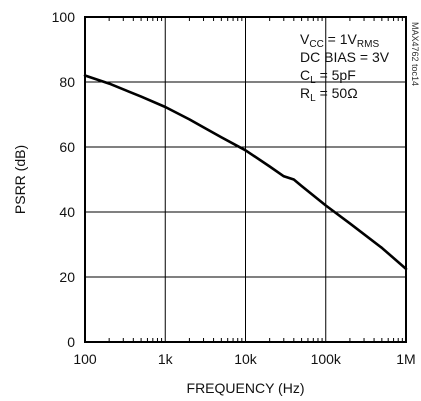  I want to click on condition-line: RL = 50Ω, so click(329, 94).